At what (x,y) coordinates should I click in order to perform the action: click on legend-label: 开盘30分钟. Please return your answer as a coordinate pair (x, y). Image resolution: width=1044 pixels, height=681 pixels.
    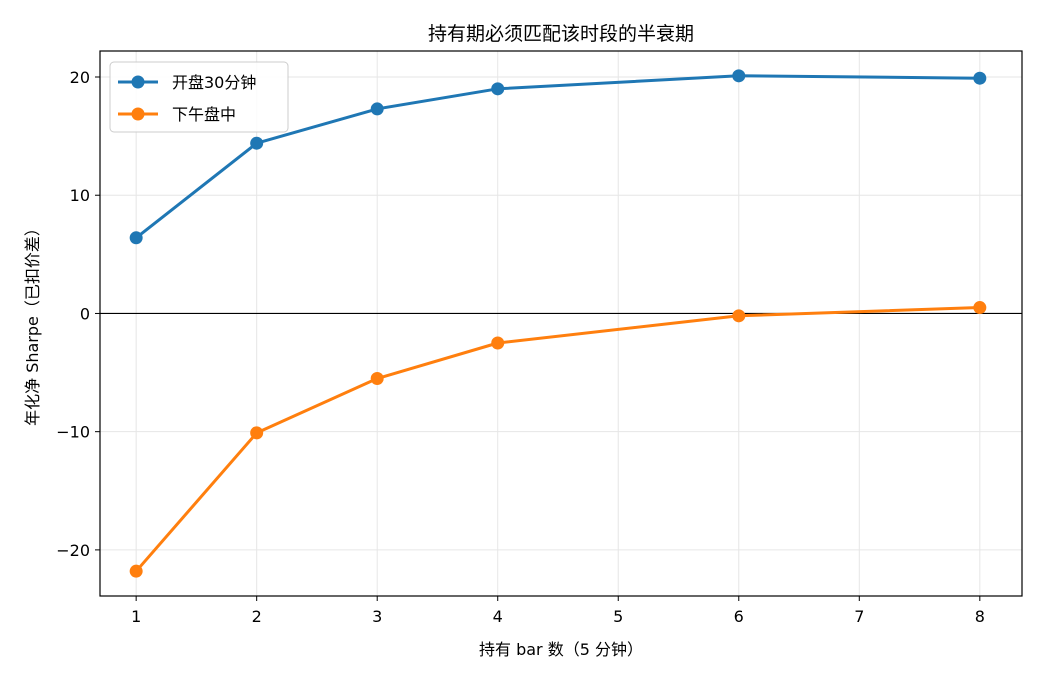
    Looking at the image, I should click on (214, 82).